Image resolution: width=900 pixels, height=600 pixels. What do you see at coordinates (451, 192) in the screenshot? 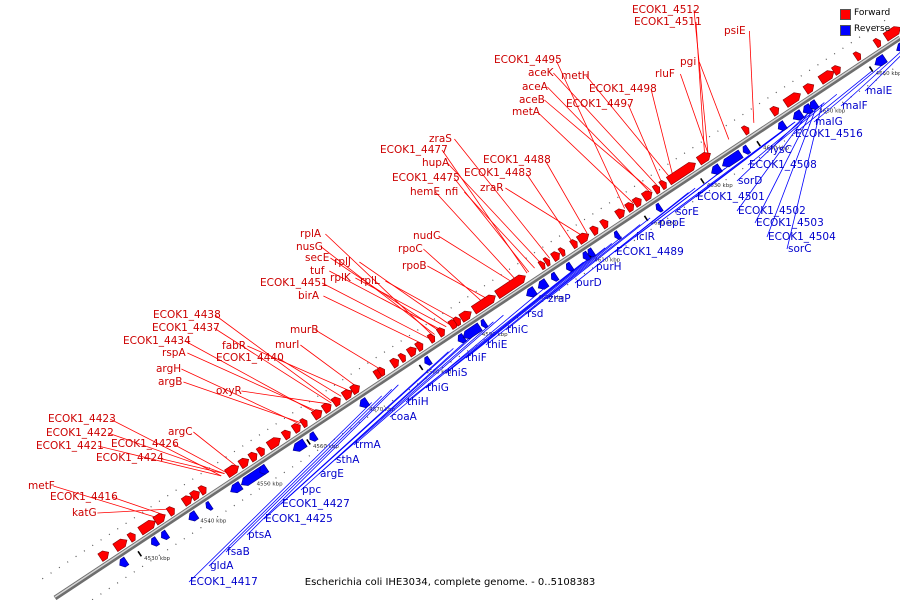
I see `forward-gene-label: nfi` at bounding box center [451, 192].